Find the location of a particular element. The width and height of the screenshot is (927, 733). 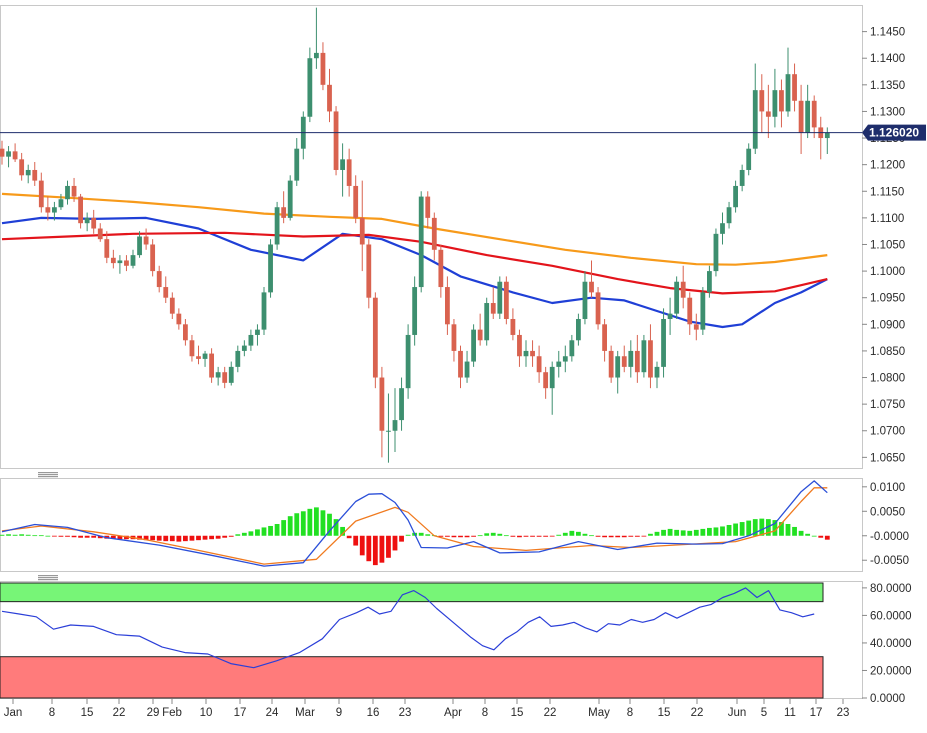

y-tick-label: 1.1050 is located at coordinates (887, 245).